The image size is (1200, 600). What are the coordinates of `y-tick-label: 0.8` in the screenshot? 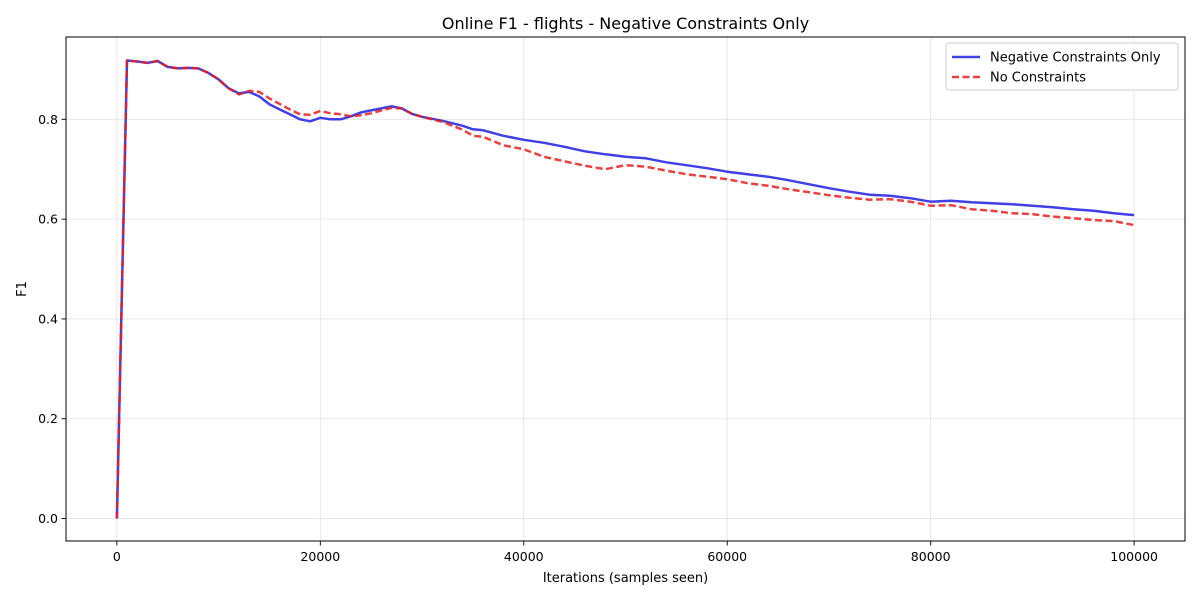 It's located at (48, 119).